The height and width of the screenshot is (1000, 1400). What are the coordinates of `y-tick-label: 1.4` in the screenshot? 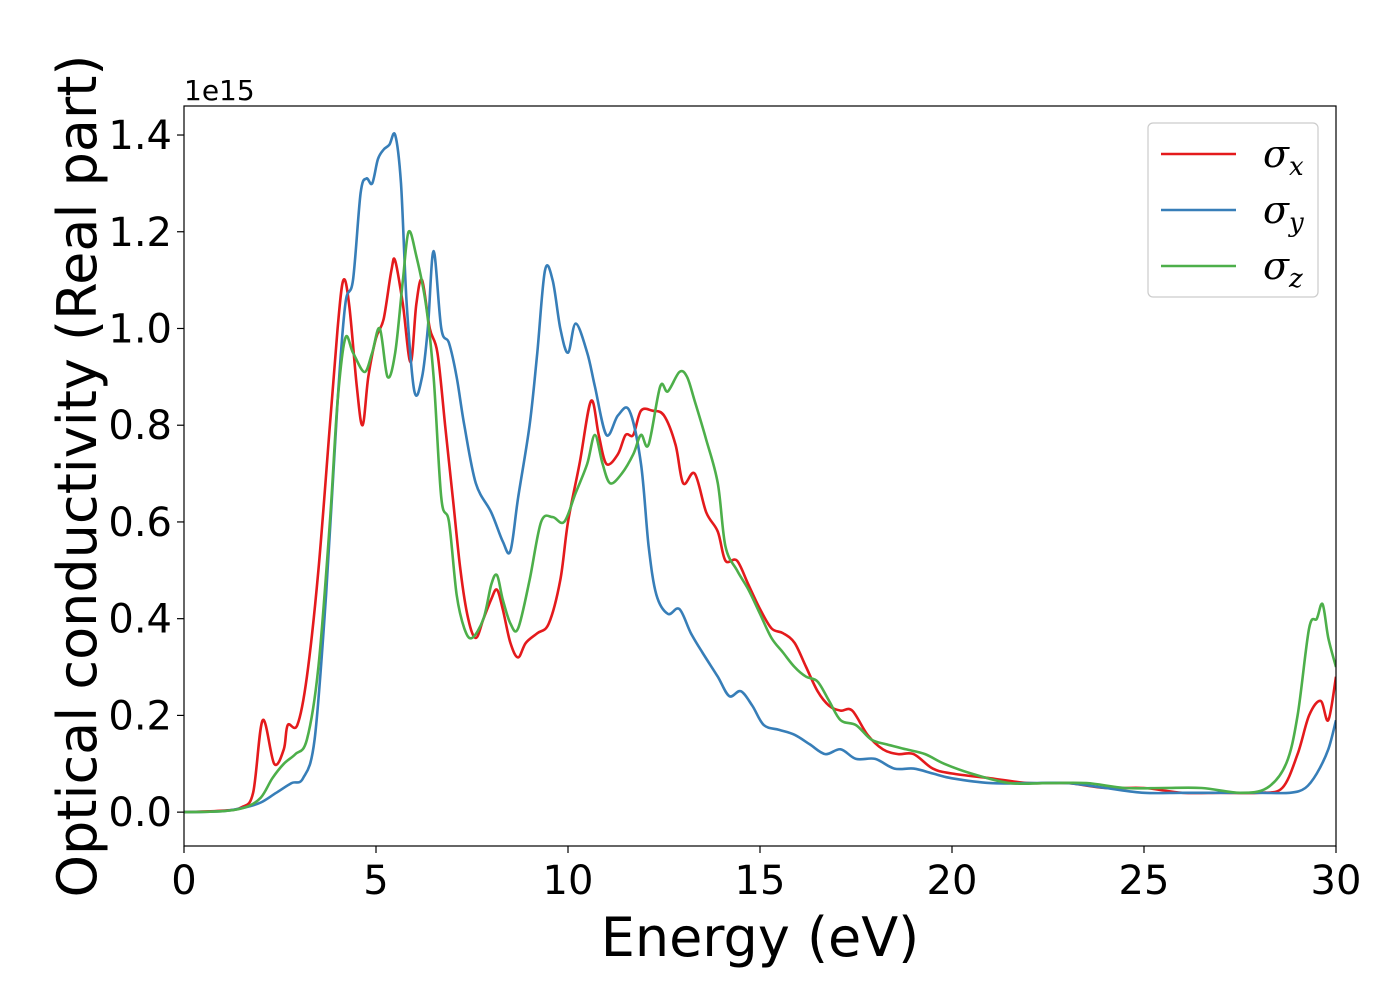 It's located at (140, 136).